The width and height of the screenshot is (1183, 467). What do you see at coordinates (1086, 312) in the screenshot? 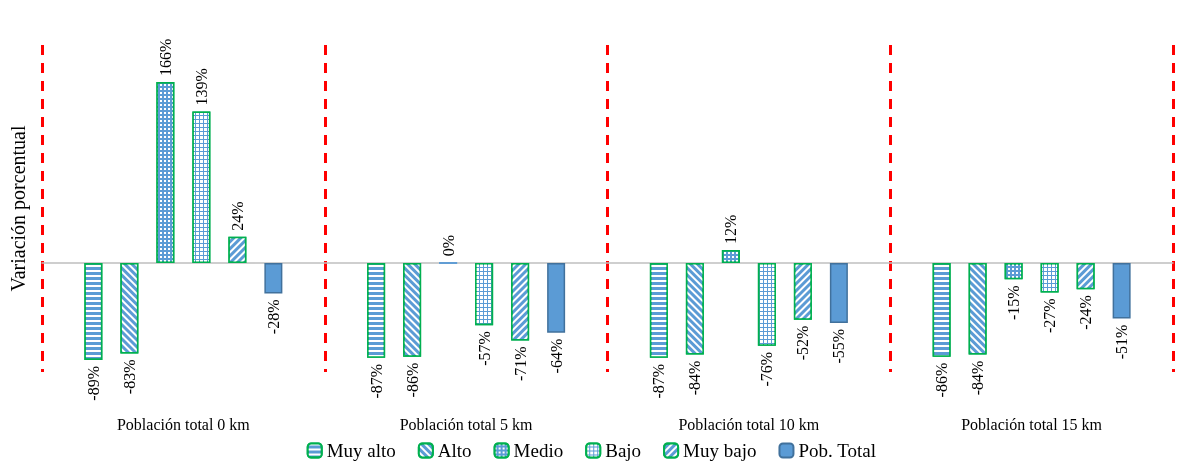
I see `data-label: -24%` at bounding box center [1086, 312].